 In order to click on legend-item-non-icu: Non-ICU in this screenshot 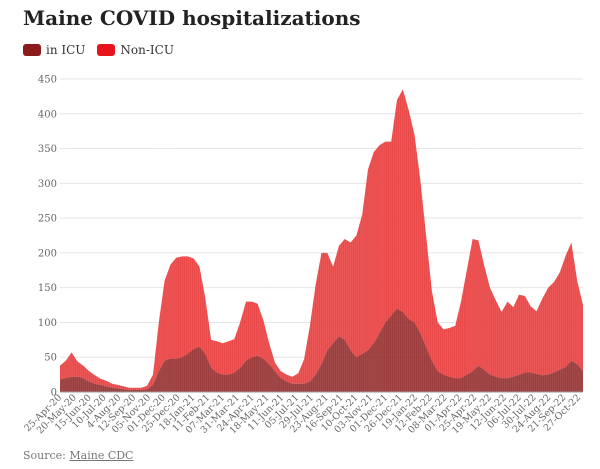, I will do `click(135, 50)`.